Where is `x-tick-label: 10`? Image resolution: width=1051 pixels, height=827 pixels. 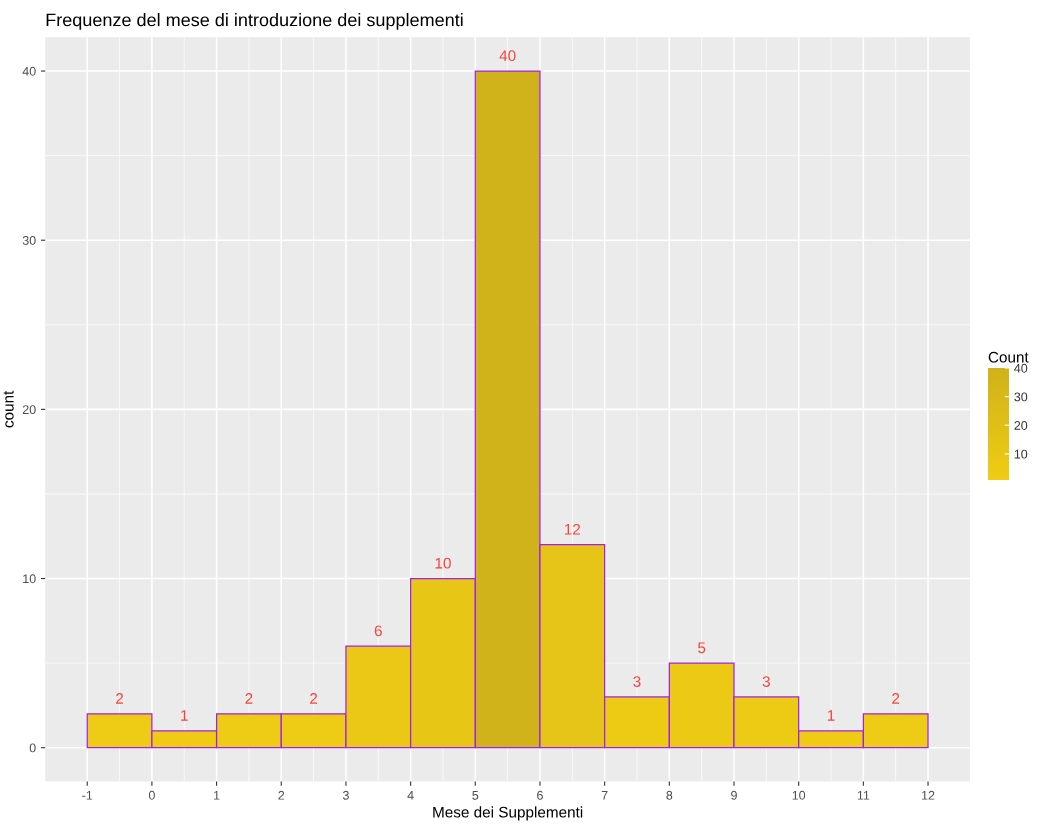
x-tick-label: 10 is located at coordinates (799, 795).